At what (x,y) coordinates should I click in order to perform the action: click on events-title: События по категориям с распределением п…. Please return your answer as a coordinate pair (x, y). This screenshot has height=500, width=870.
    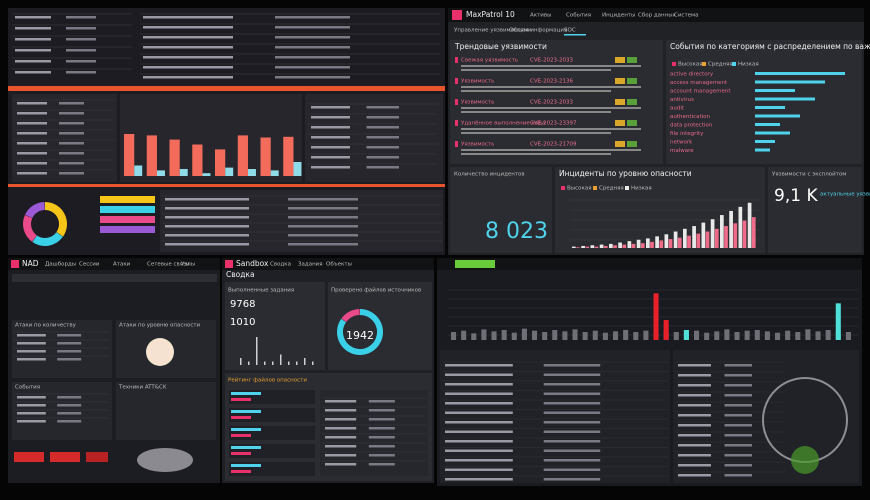
    Looking at the image, I should click on (770, 46).